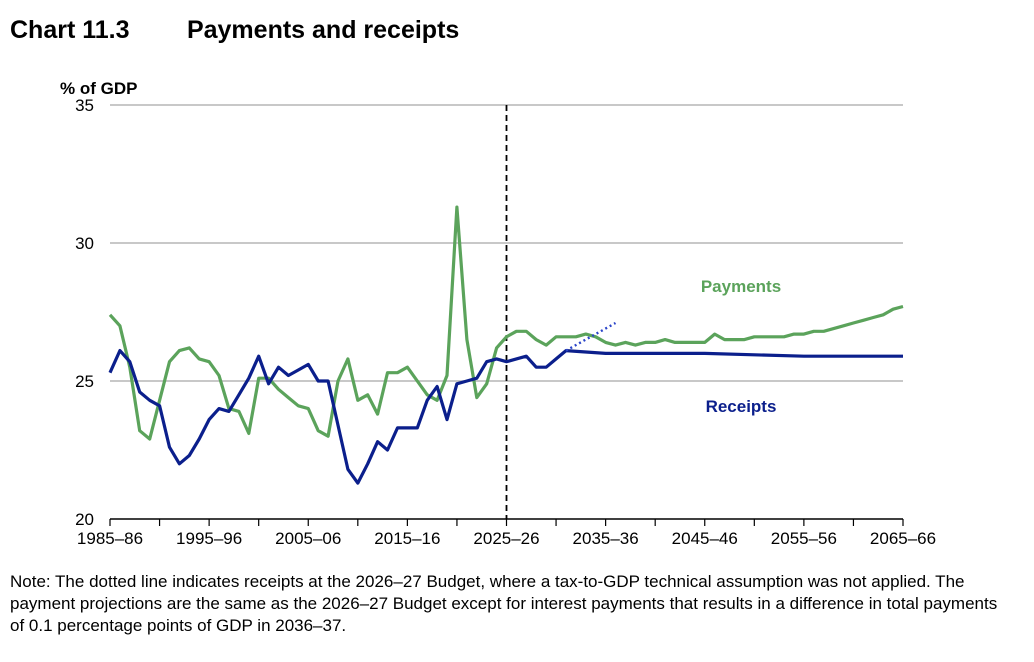  What do you see at coordinates (804, 538) in the screenshot?
I see `x-tick-label-2055: 2055–56` at bounding box center [804, 538].